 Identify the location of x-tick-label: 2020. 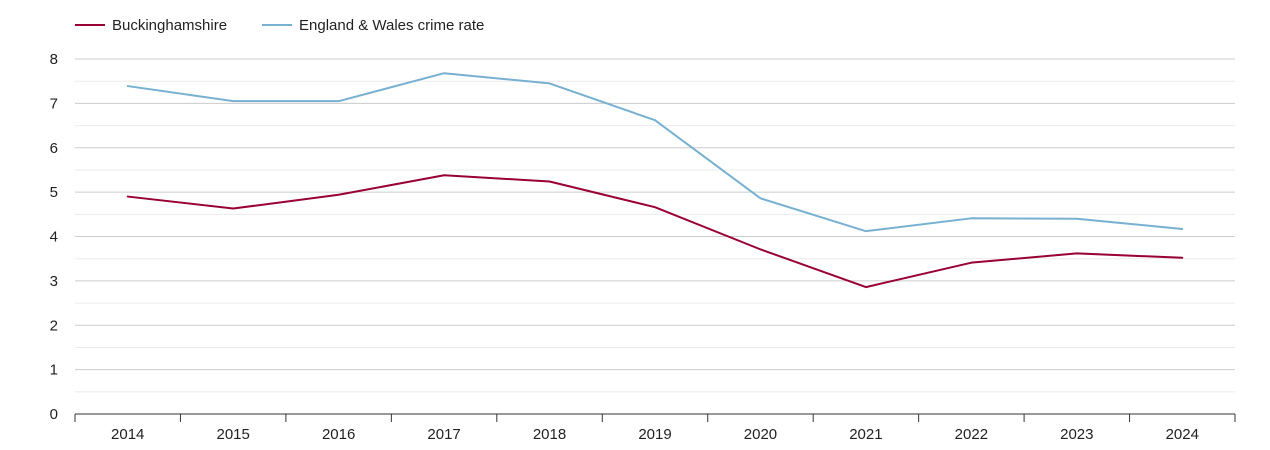
(760, 434).